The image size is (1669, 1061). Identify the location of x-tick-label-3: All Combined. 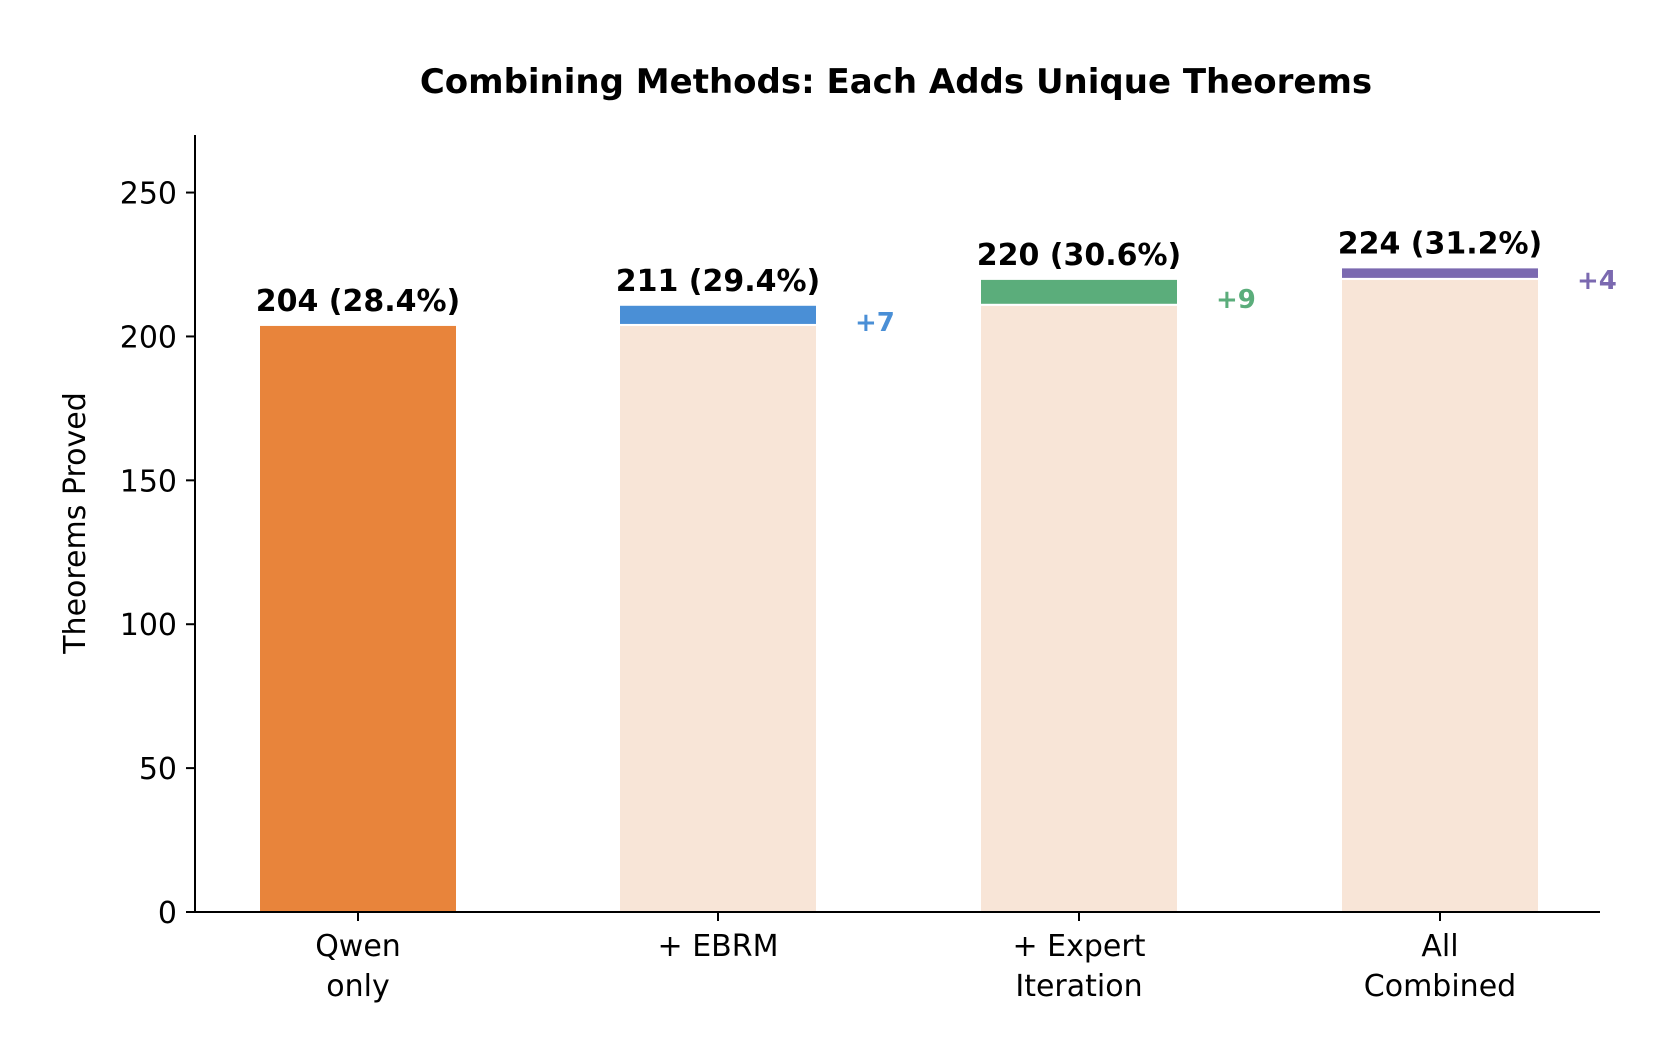
(1440, 966).